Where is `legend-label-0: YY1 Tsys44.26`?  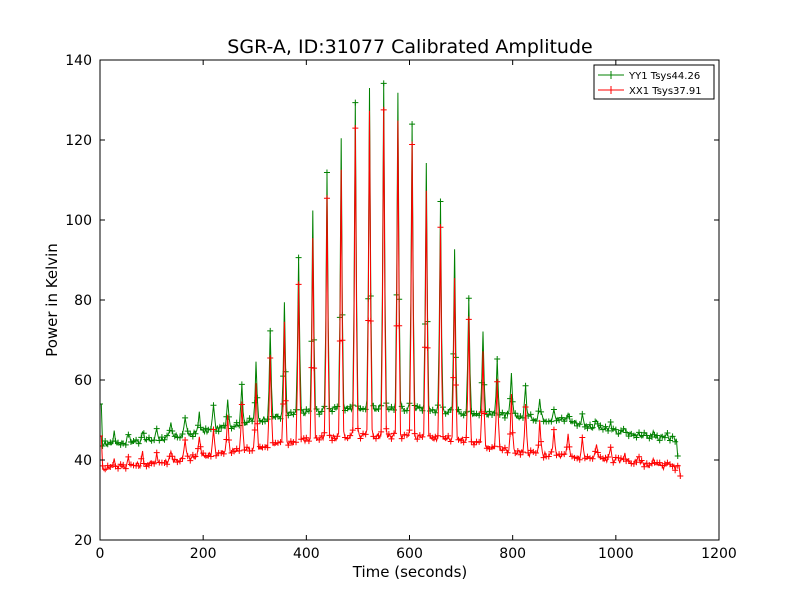 legend-label-0: YY1 Tsys44.26 is located at coordinates (664, 76).